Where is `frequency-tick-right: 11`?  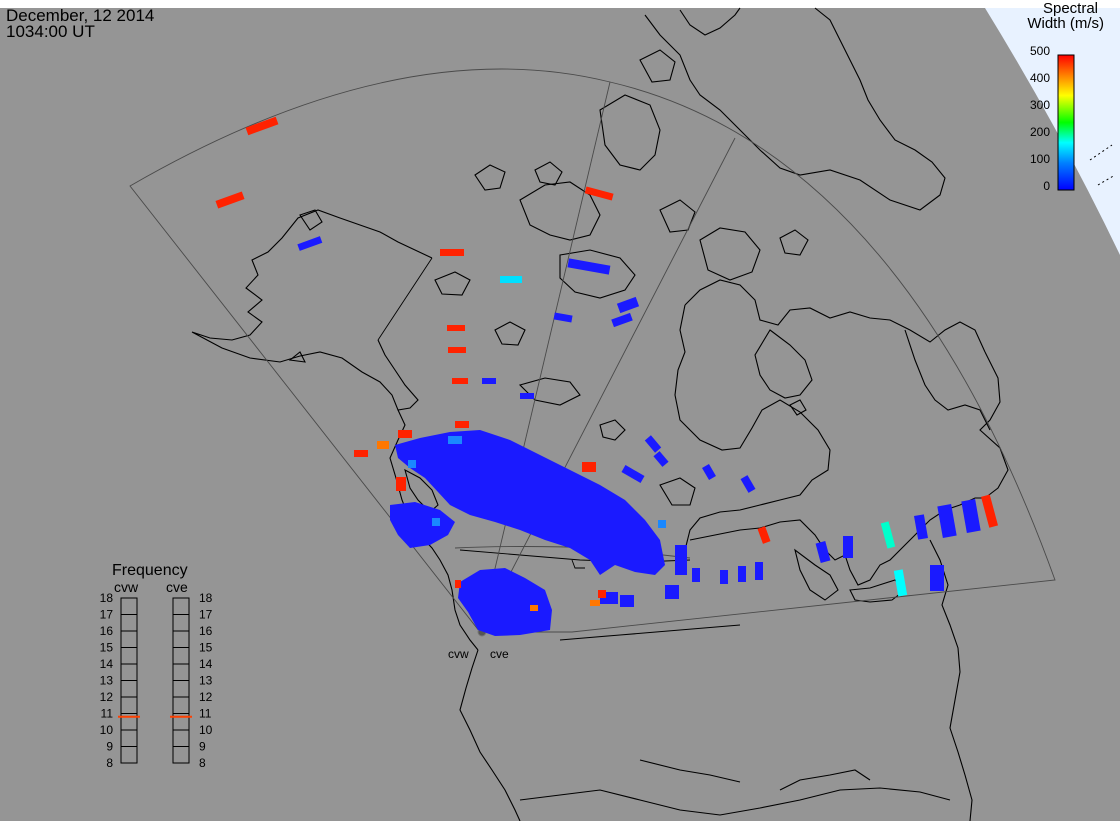
frequency-tick-right: 11 is located at coordinates (205, 714).